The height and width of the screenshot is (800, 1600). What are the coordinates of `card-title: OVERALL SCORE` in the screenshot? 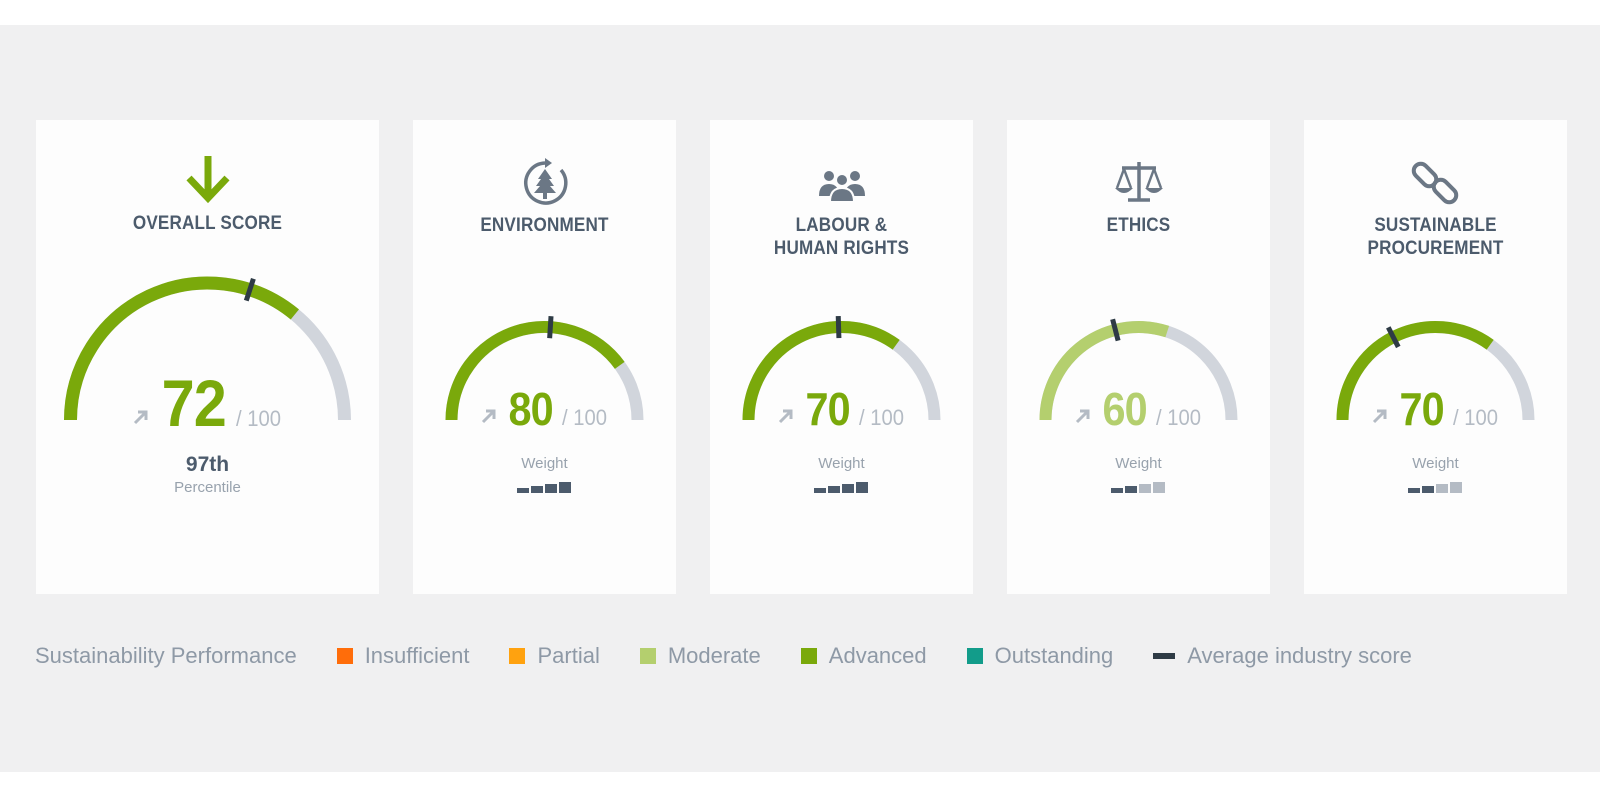 It's located at (207, 223).